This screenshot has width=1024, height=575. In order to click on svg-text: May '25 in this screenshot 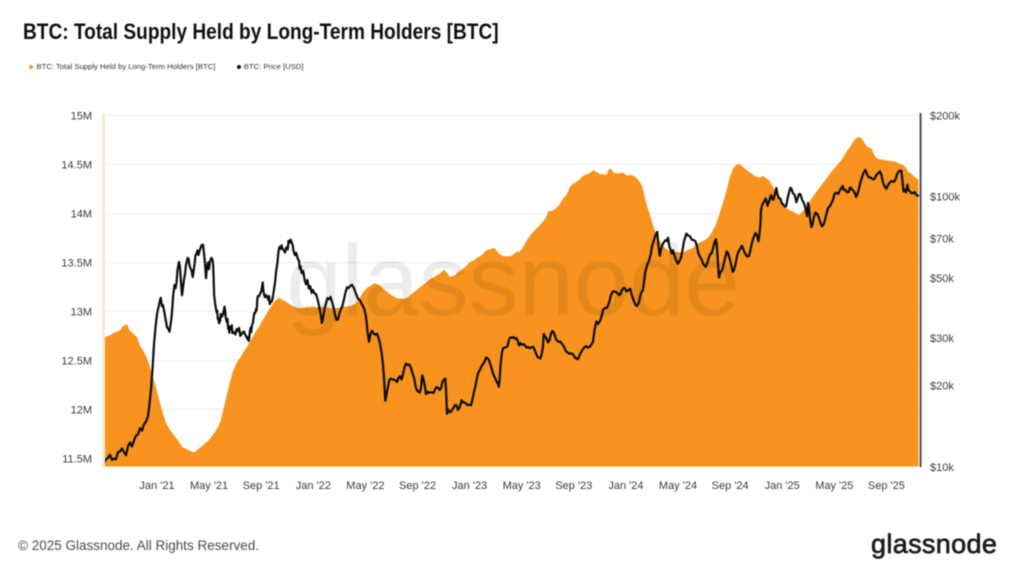, I will do `click(834, 486)`.